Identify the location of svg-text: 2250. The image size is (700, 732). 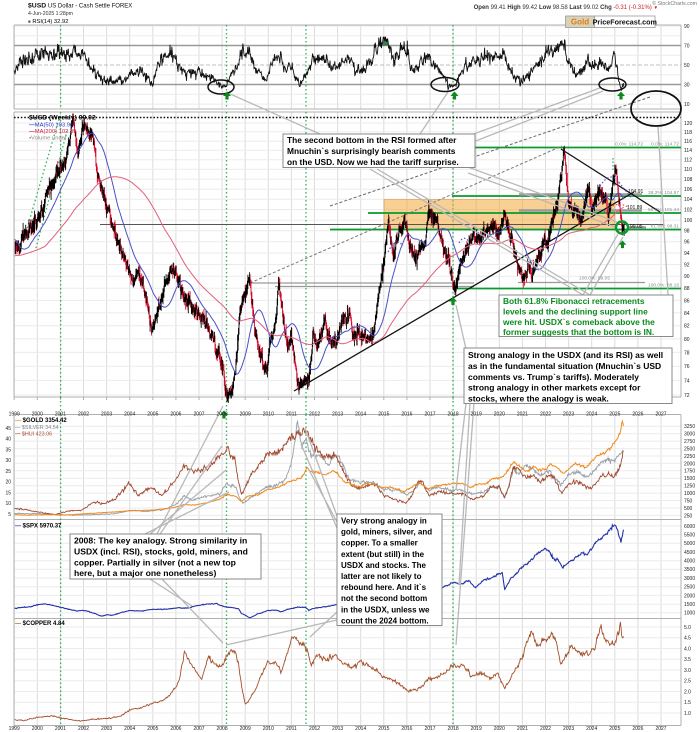
(689, 457).